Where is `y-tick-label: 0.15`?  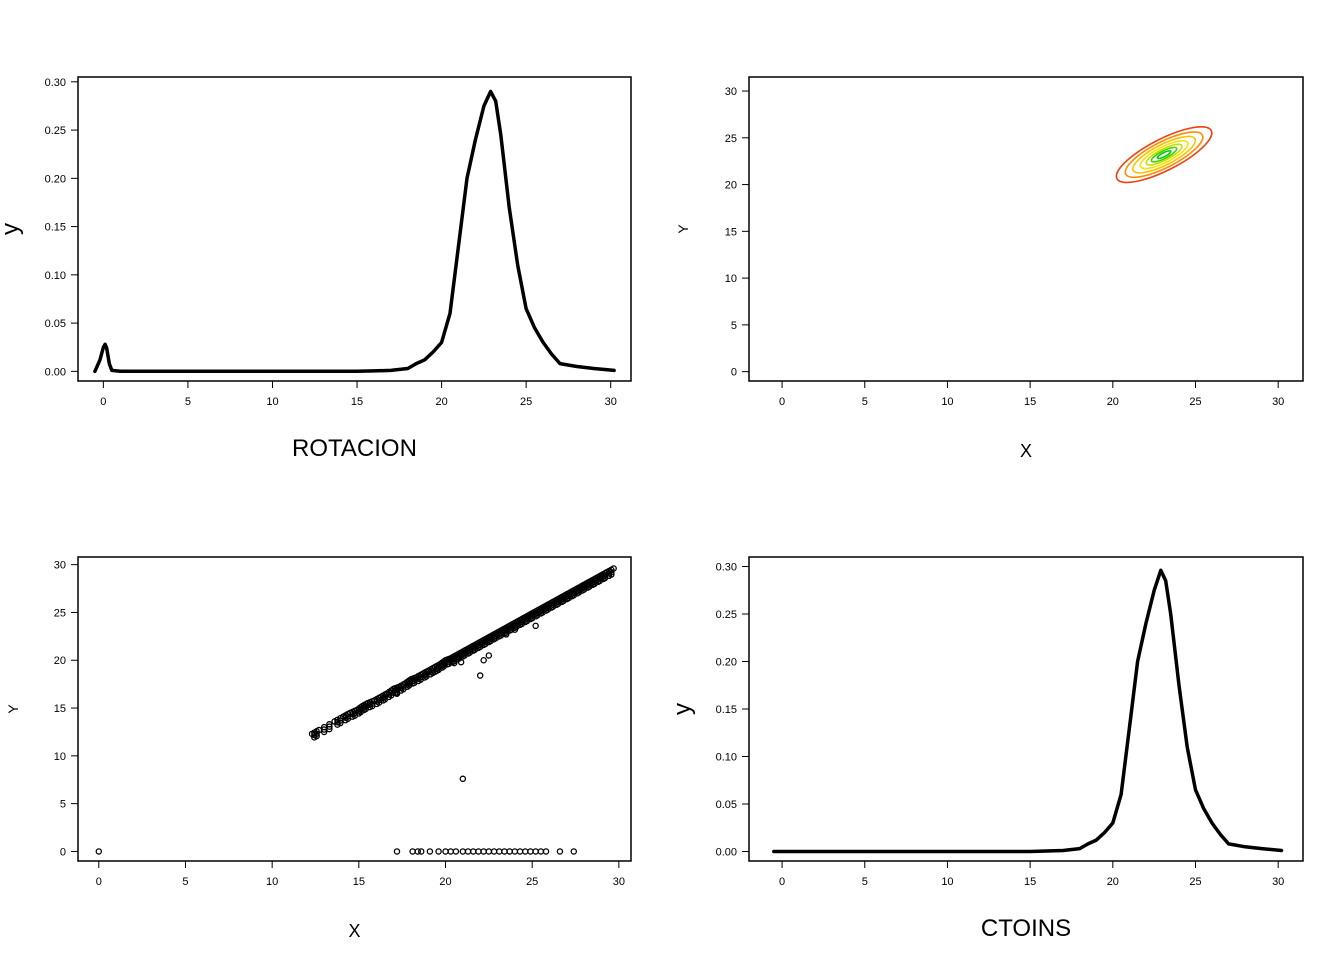 y-tick-label: 0.15 is located at coordinates (55, 228).